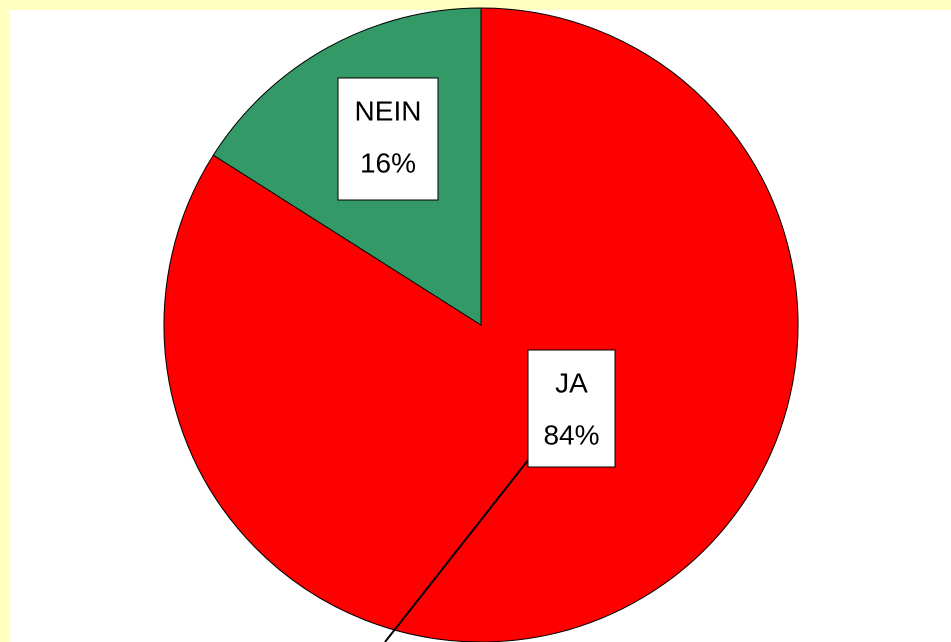  What do you see at coordinates (571, 434) in the screenshot?
I see `value-label: 84%` at bounding box center [571, 434].